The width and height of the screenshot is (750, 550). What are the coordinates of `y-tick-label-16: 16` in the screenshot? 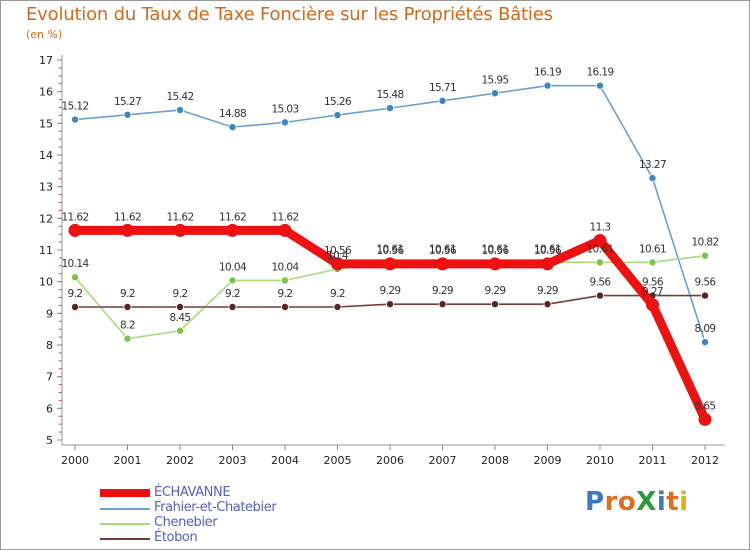 It's located at (46, 92).